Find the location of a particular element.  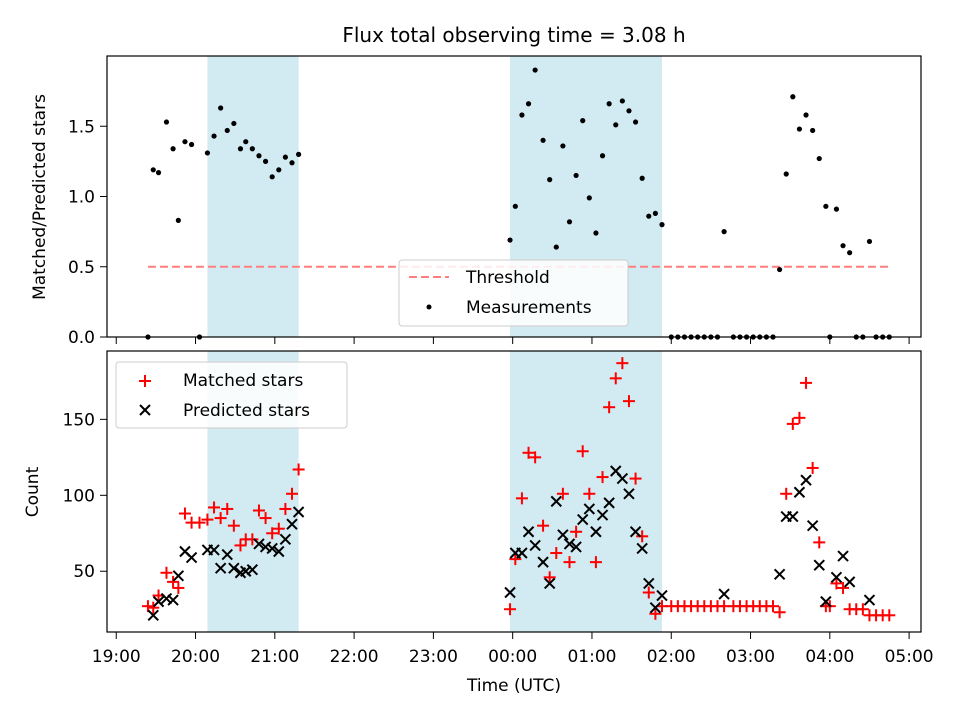

bottom-legend-box is located at coordinates (231, 395).